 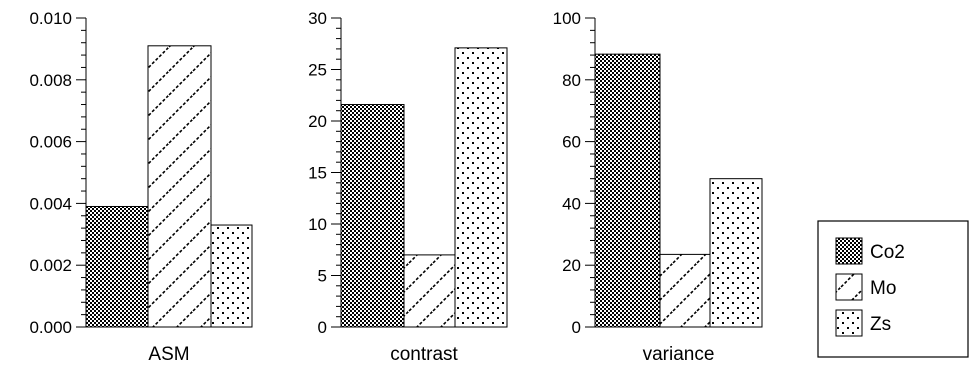 What do you see at coordinates (679, 354) in the screenshot?
I see `x-axis-label: variance` at bounding box center [679, 354].